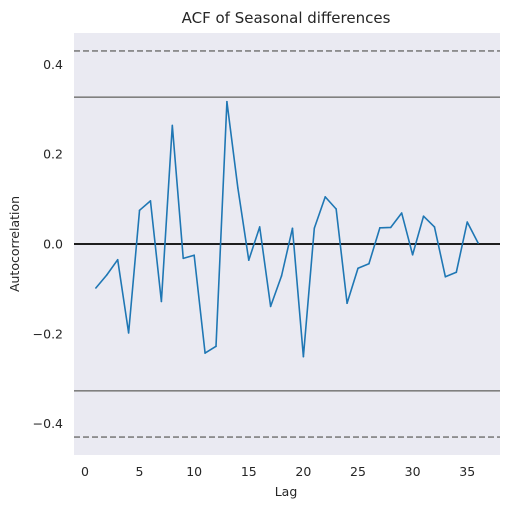 Image resolution: width=509 pixels, height=509 pixels. Describe the element at coordinates (358, 471) in the screenshot. I see `x-tick-label: 25` at that location.